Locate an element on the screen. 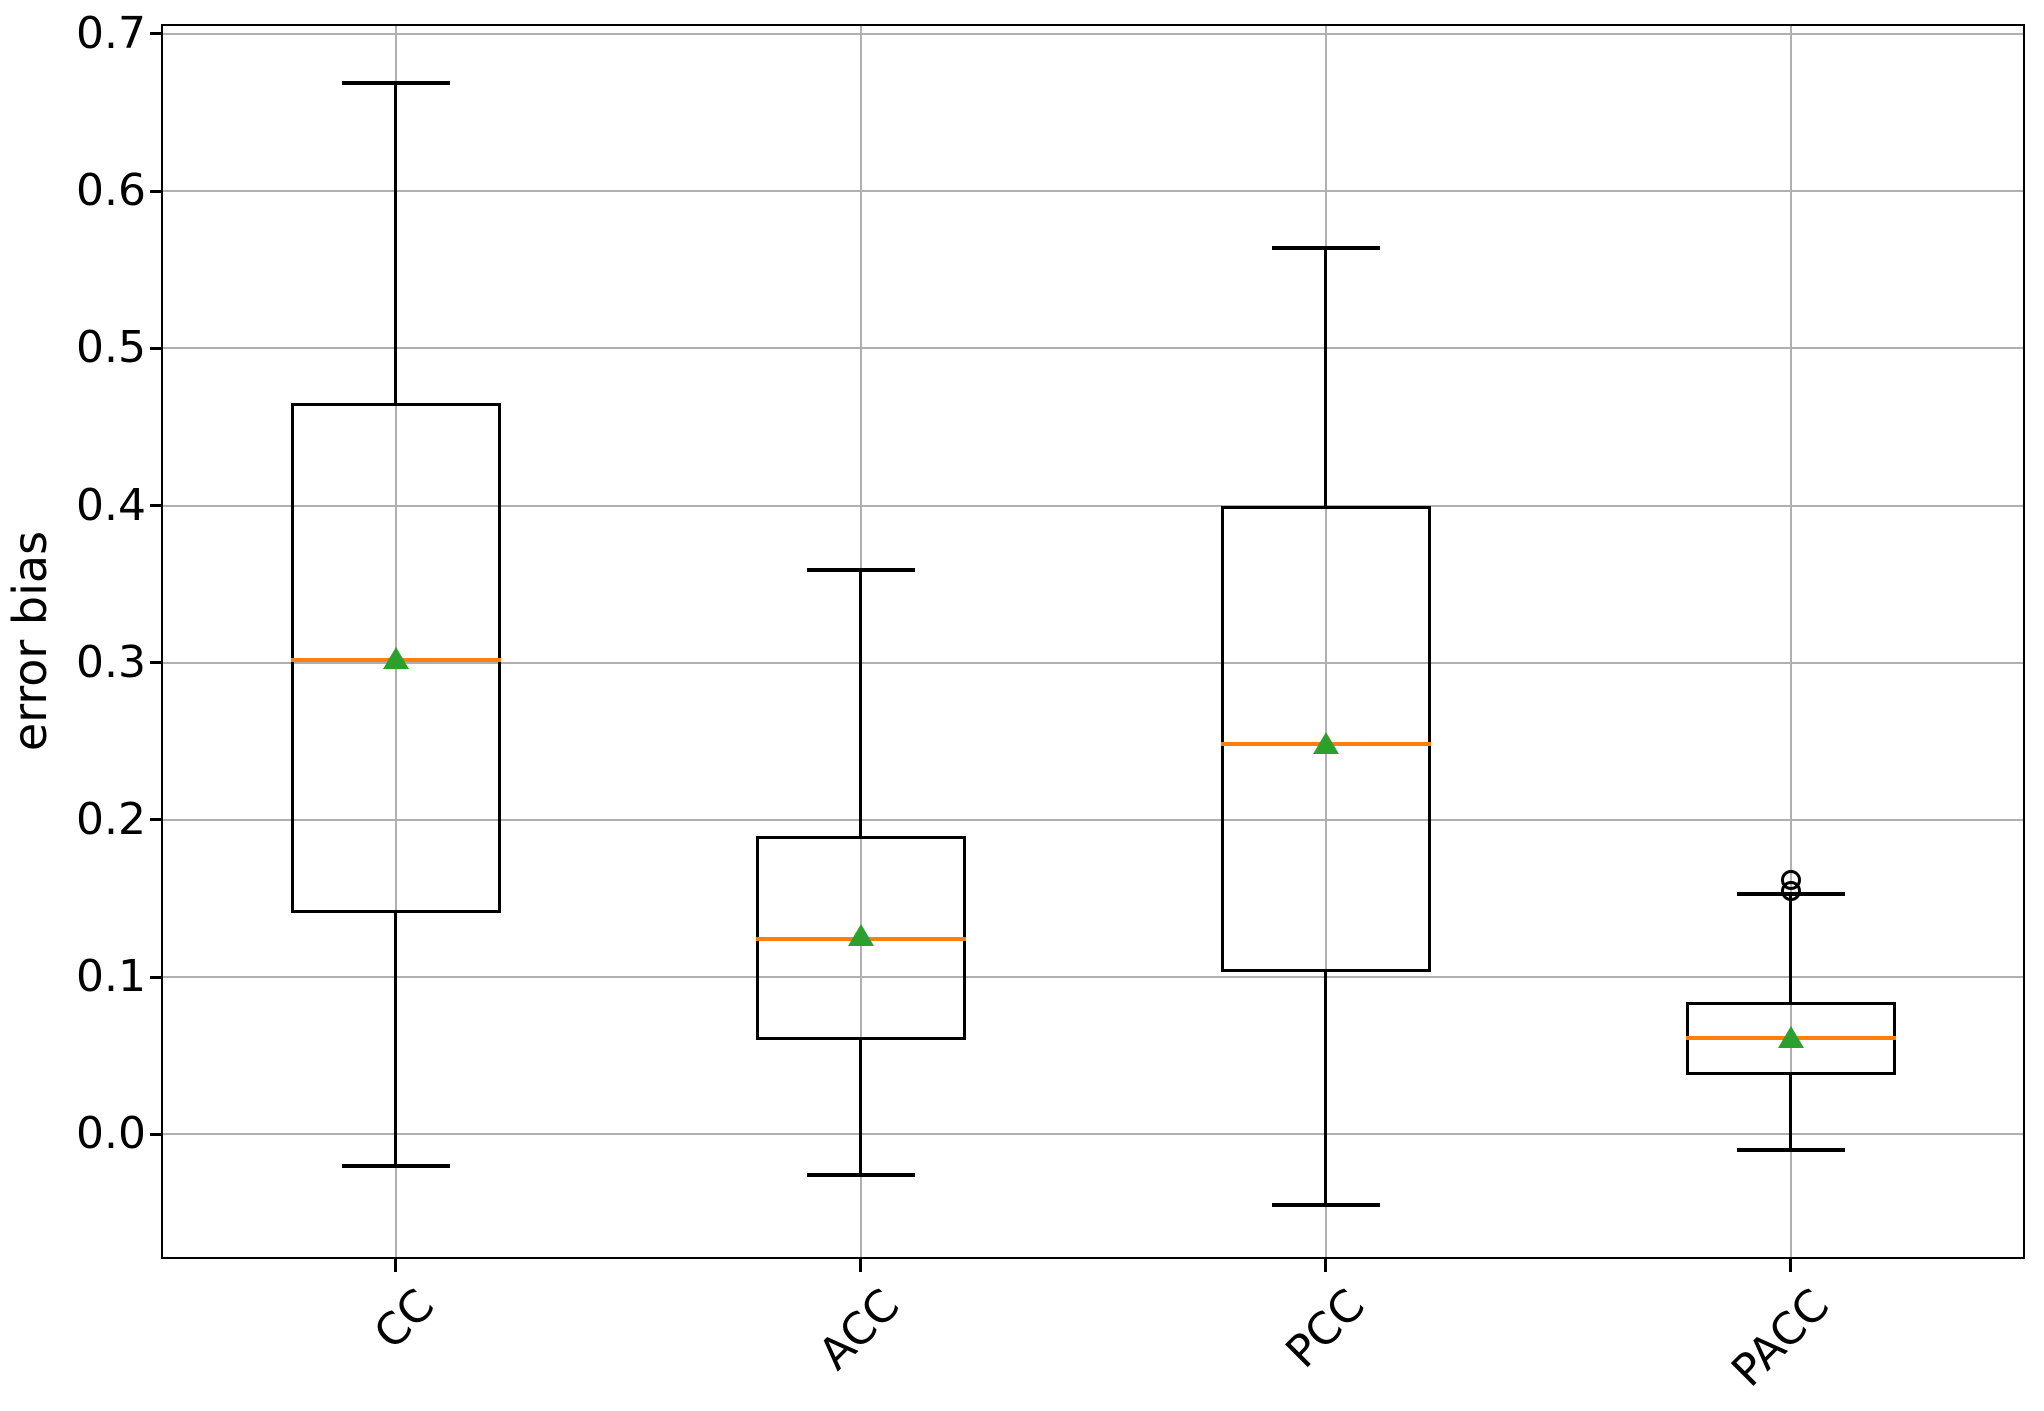 This screenshot has width=2044, height=1411. whisker-upper-acc is located at coordinates (860, 702).